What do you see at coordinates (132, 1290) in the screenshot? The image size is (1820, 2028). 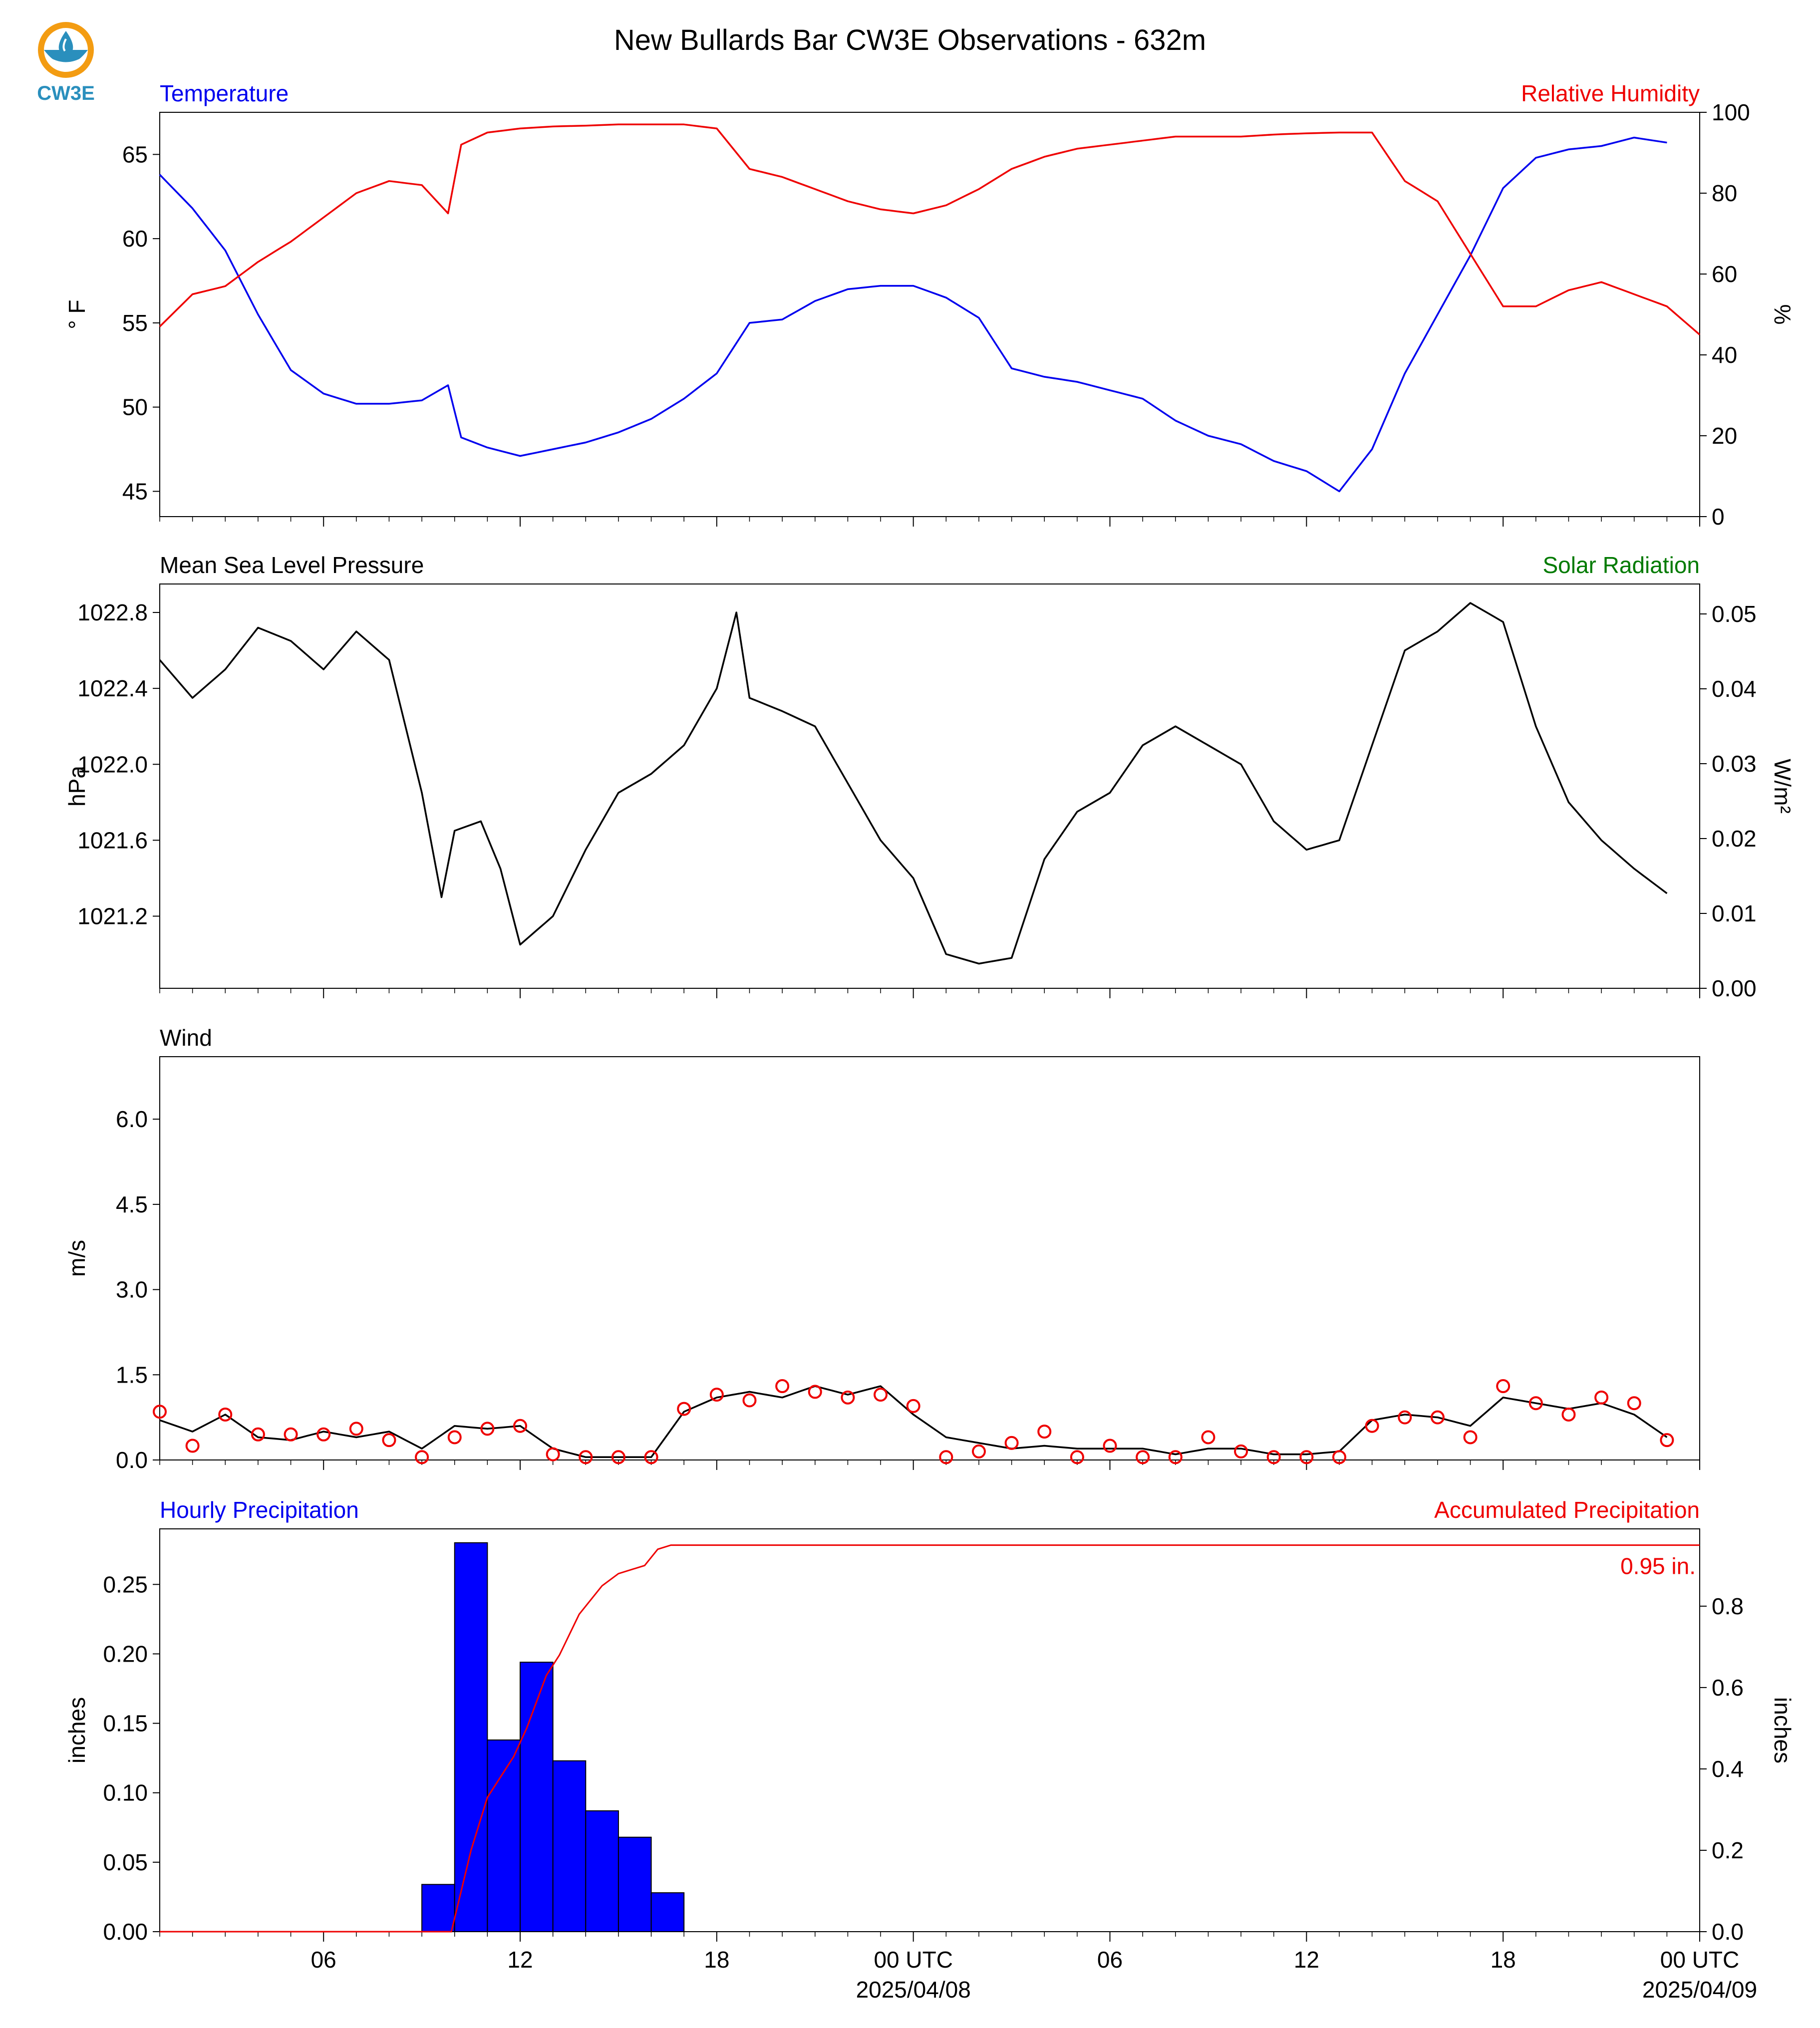 I see `y-tick-label: 3.0` at bounding box center [132, 1290].